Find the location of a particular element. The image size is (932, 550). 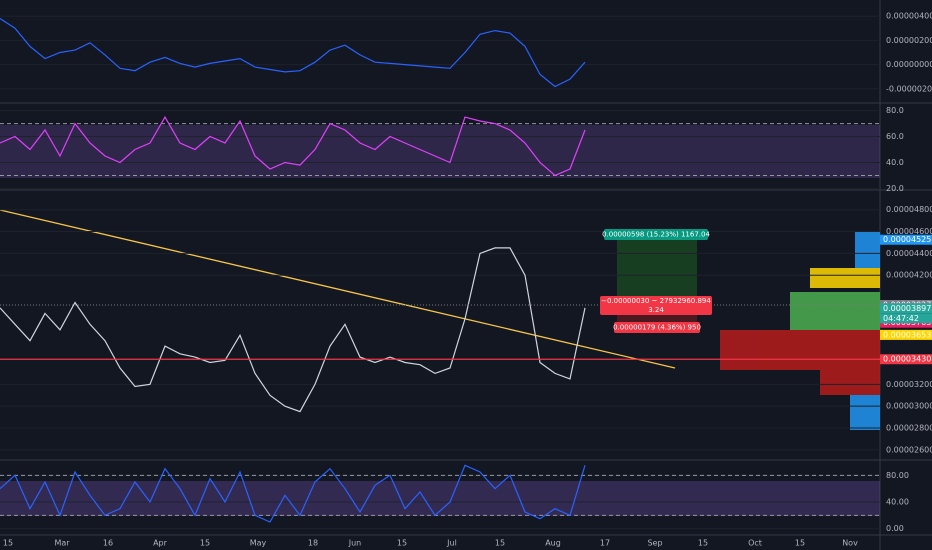

y-tick-label: 40.0 is located at coordinates (895, 162).